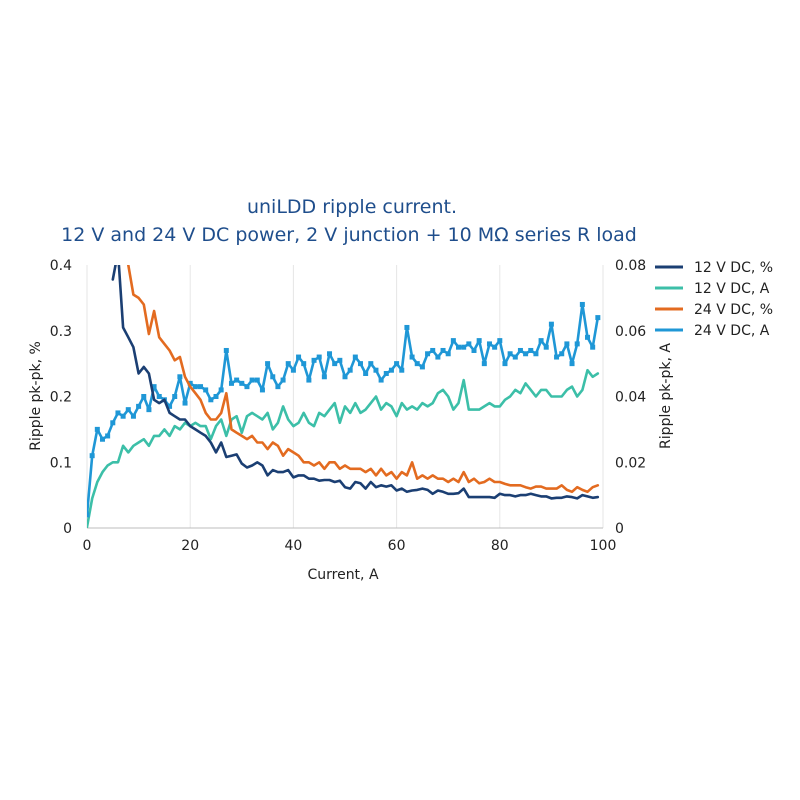  I want to click on y2-axis-ticks: 0 0.02 0.04 0.06 0.08, so click(630, 397).